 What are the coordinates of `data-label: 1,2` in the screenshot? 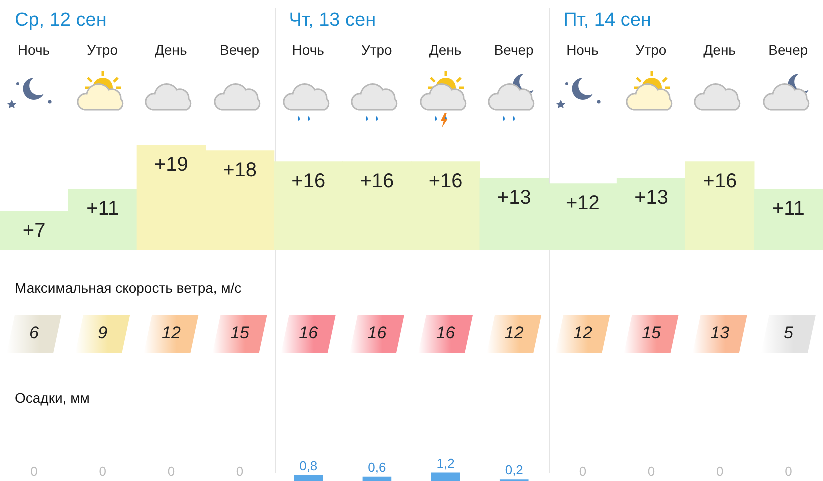 It's located at (445, 463).